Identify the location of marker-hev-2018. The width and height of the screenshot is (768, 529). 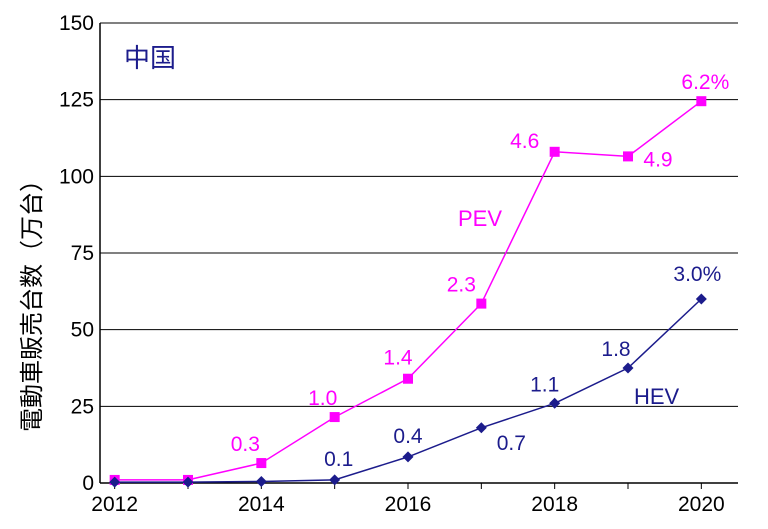
(555, 403).